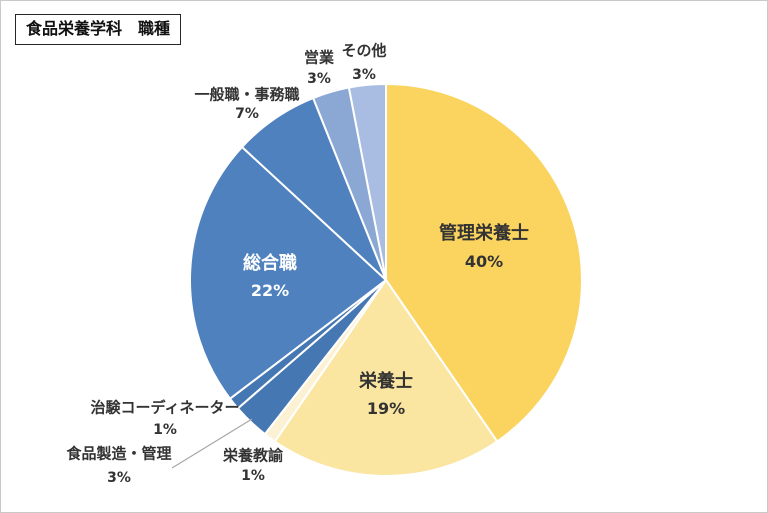 This screenshot has height=513, width=768. Describe the element at coordinates (364, 75) in the screenshot. I see `slice-pct-other: 3%` at that location.